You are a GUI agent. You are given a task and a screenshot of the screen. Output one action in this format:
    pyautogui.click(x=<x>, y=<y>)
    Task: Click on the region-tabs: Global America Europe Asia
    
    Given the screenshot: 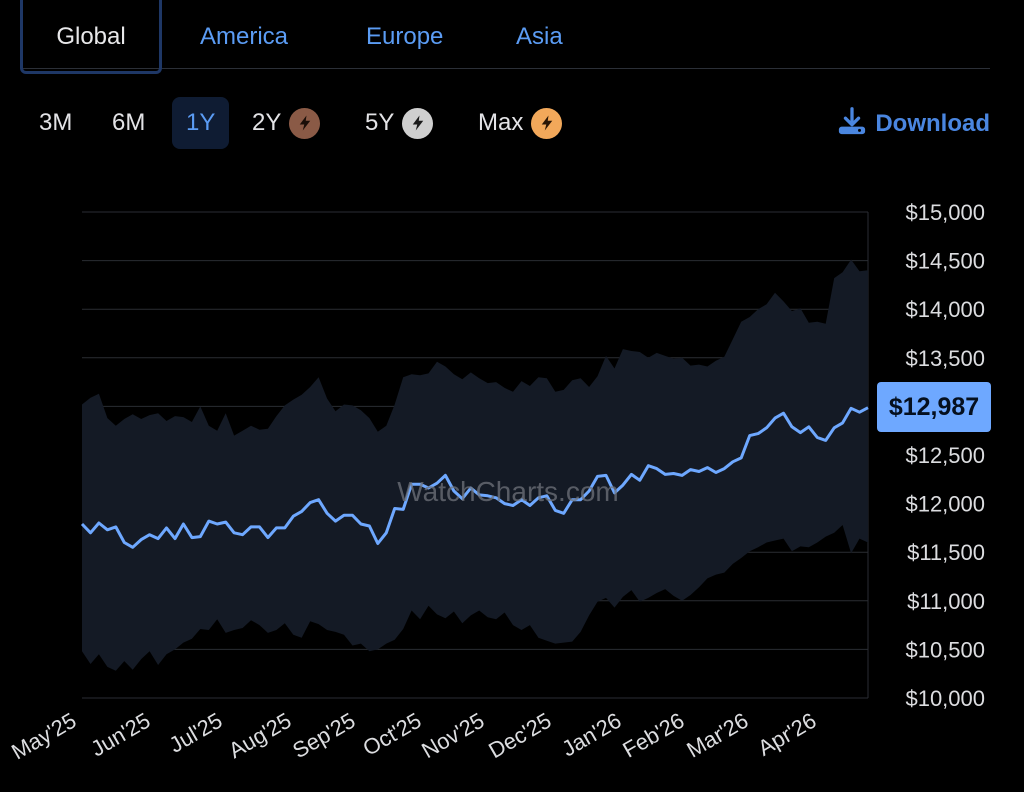 What is the action you would take?
    pyautogui.click(x=505, y=37)
    